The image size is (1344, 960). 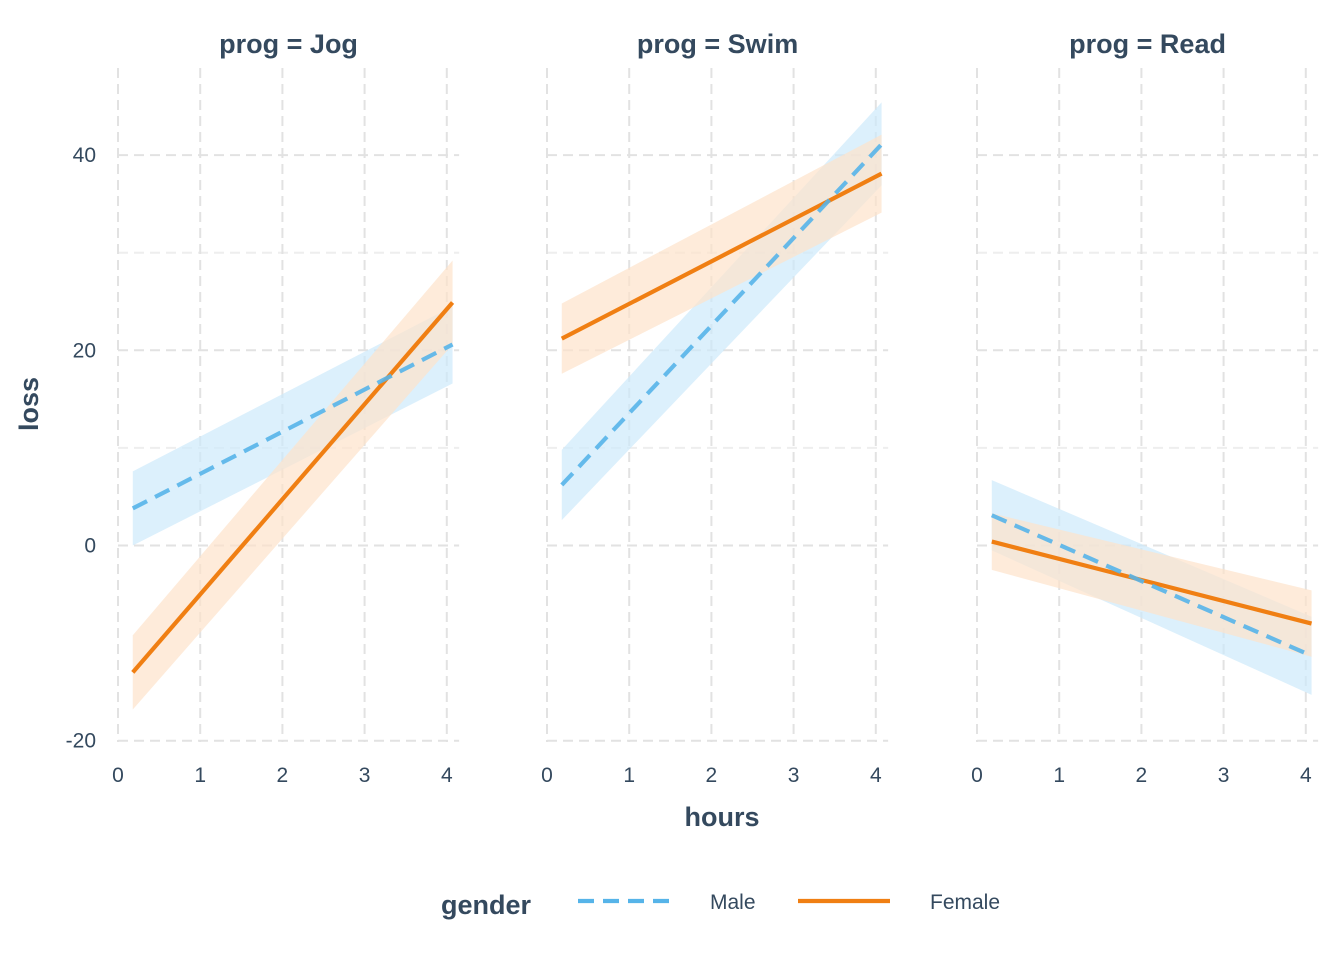 I want to click on legend-title: gender, so click(x=486, y=905).